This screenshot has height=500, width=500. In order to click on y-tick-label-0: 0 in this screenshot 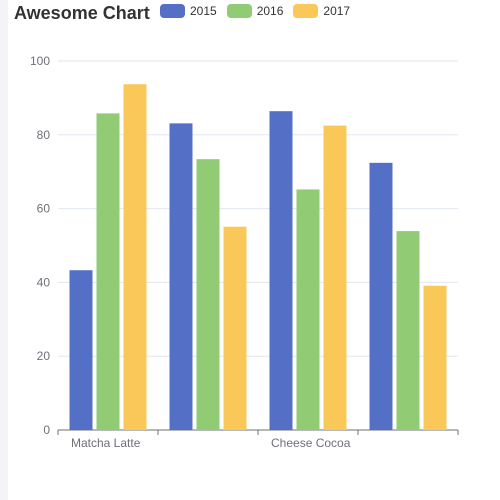, I will do `click(46, 430)`.